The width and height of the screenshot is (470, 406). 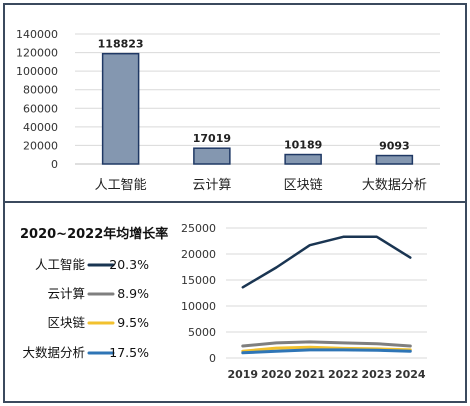 What do you see at coordinates (37, 34) in the screenshot?
I see `bar-y-tick-label: 140000` at bounding box center [37, 34].